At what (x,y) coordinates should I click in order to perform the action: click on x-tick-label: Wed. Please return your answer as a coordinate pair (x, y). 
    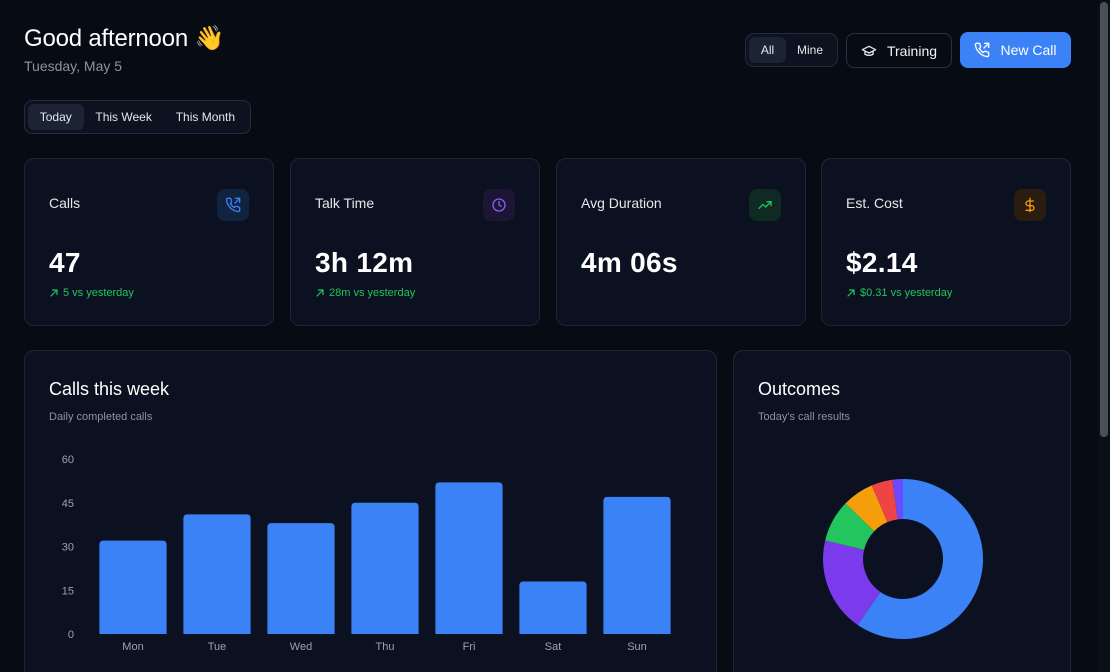
    Looking at the image, I should click on (301, 647).